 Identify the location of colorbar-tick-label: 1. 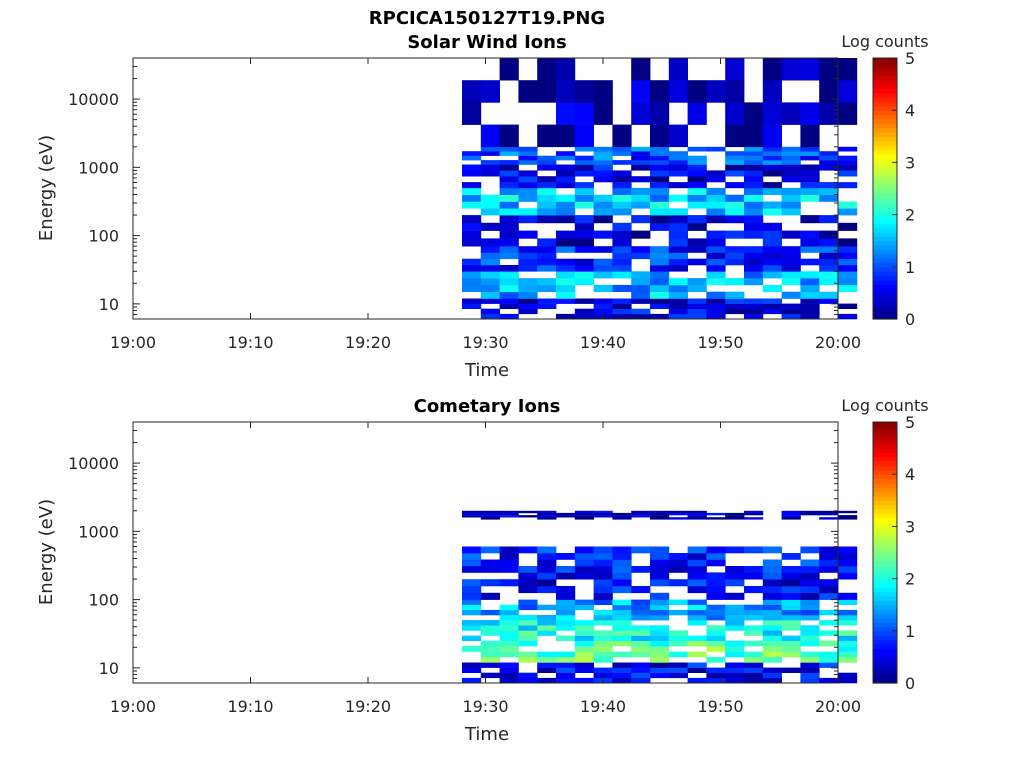
(910, 267).